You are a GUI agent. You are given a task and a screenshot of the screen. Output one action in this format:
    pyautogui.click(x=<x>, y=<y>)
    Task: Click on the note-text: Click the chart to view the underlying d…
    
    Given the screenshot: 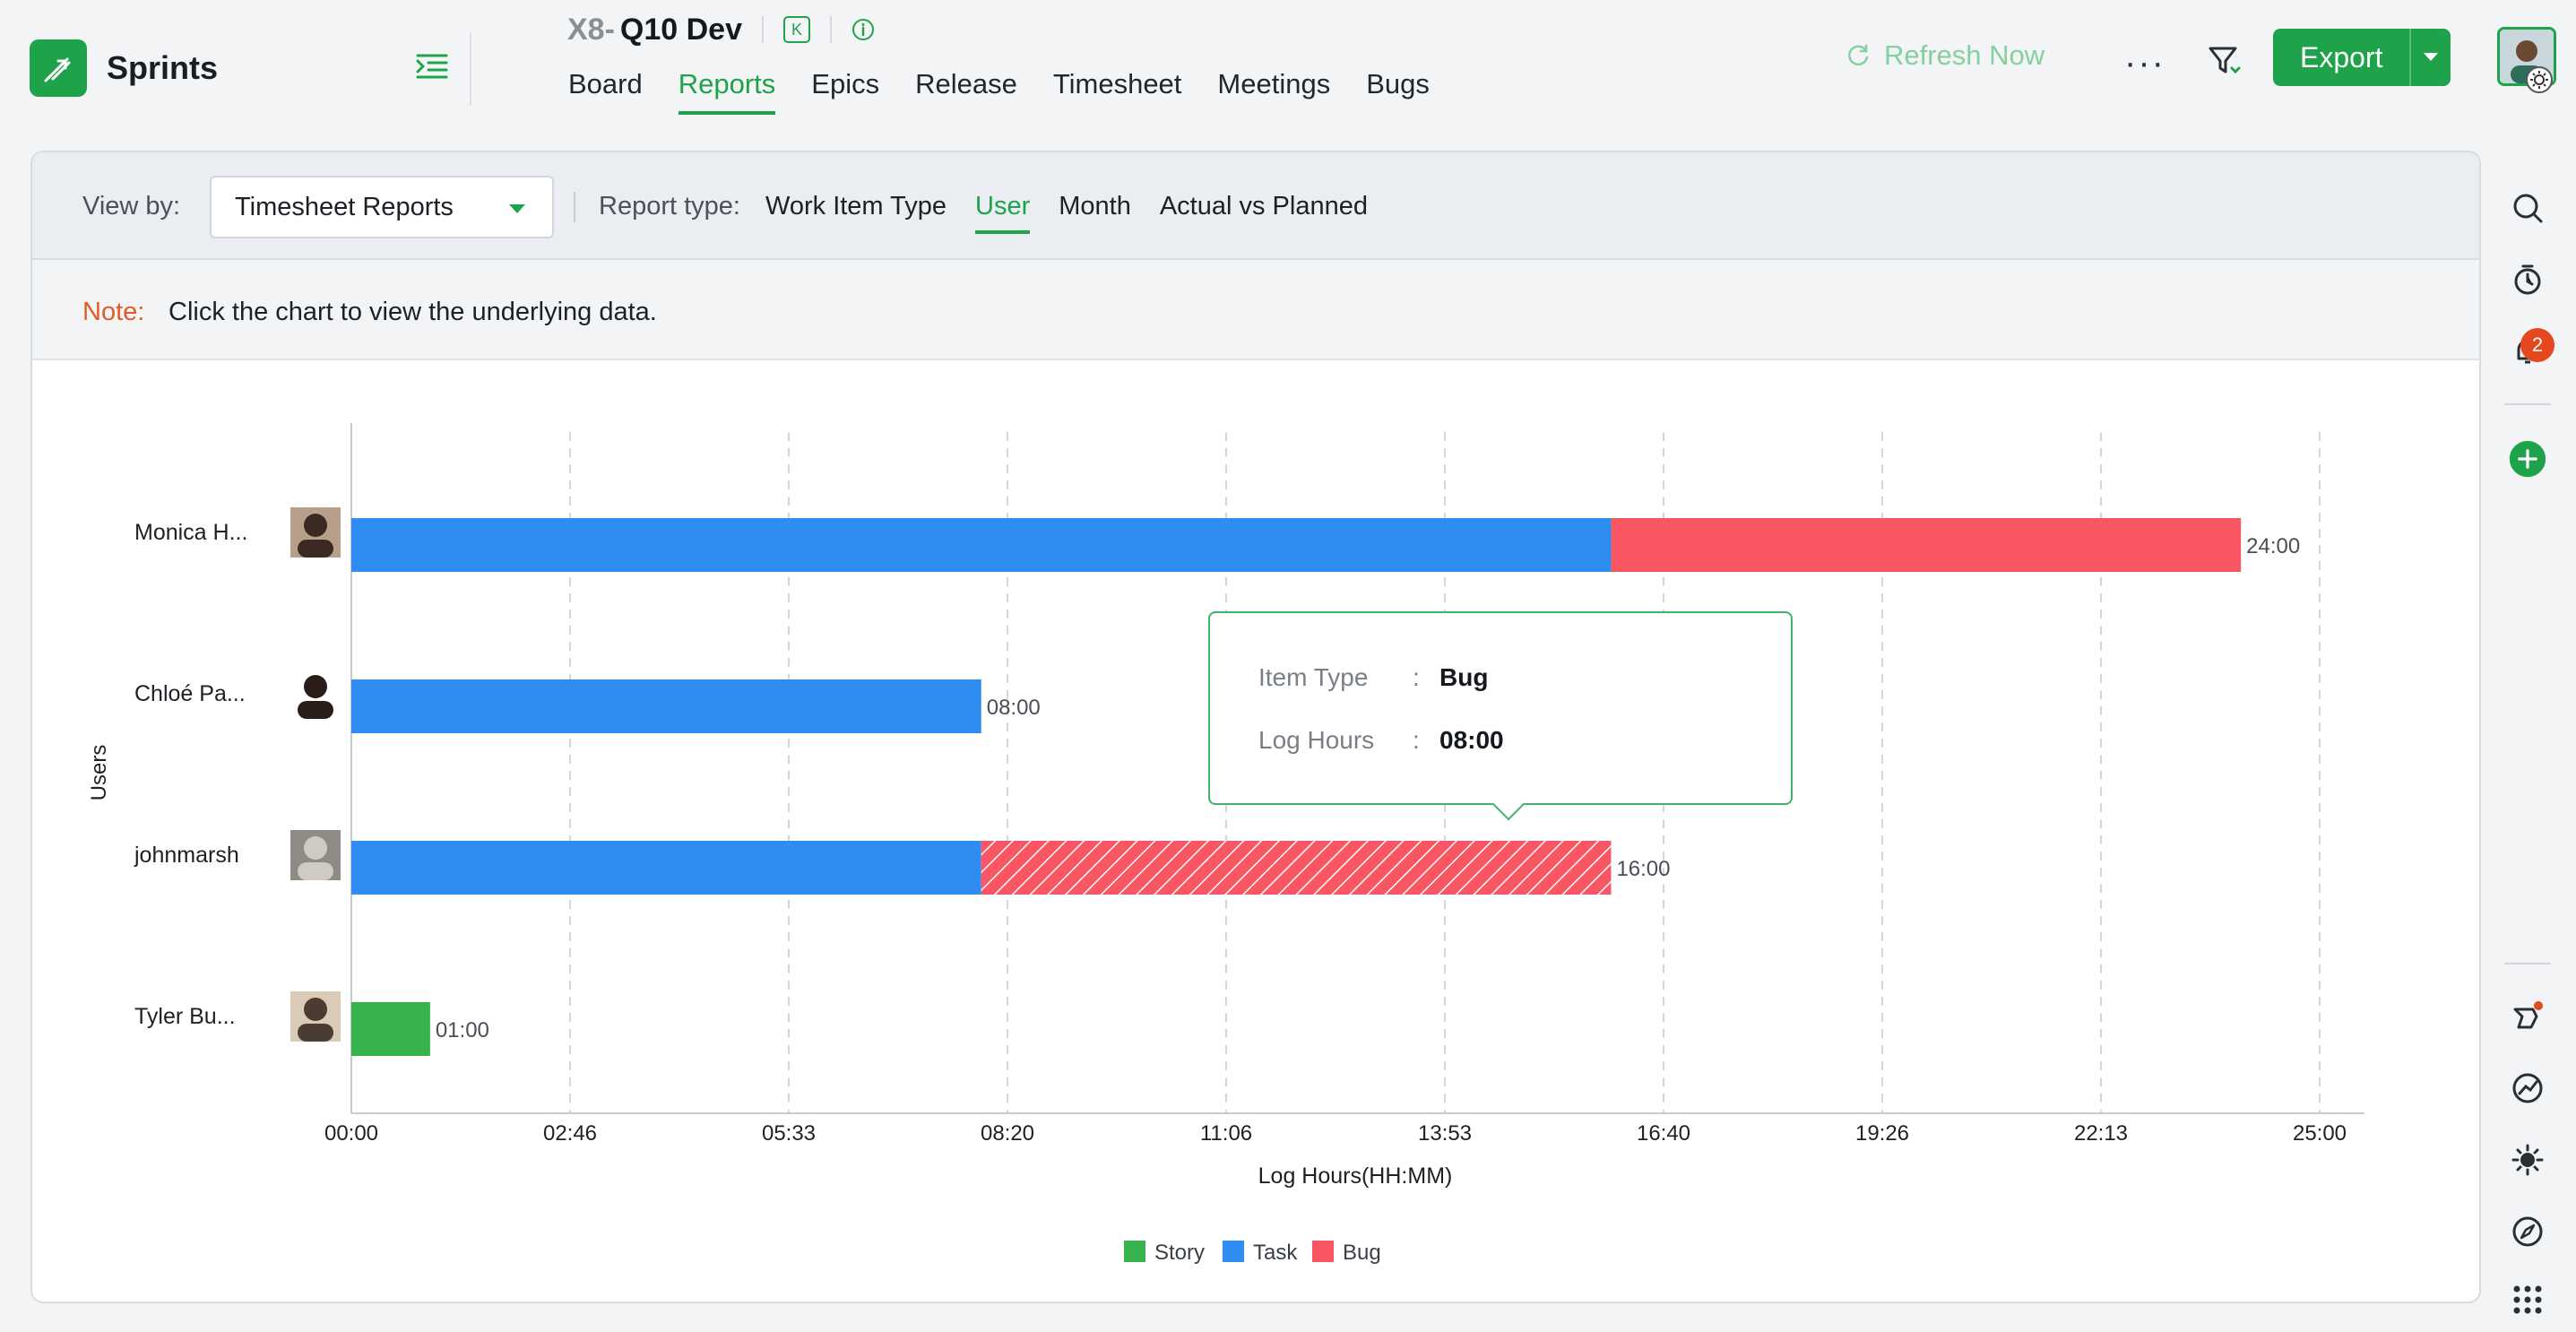 What is the action you would take?
    pyautogui.click(x=413, y=312)
    